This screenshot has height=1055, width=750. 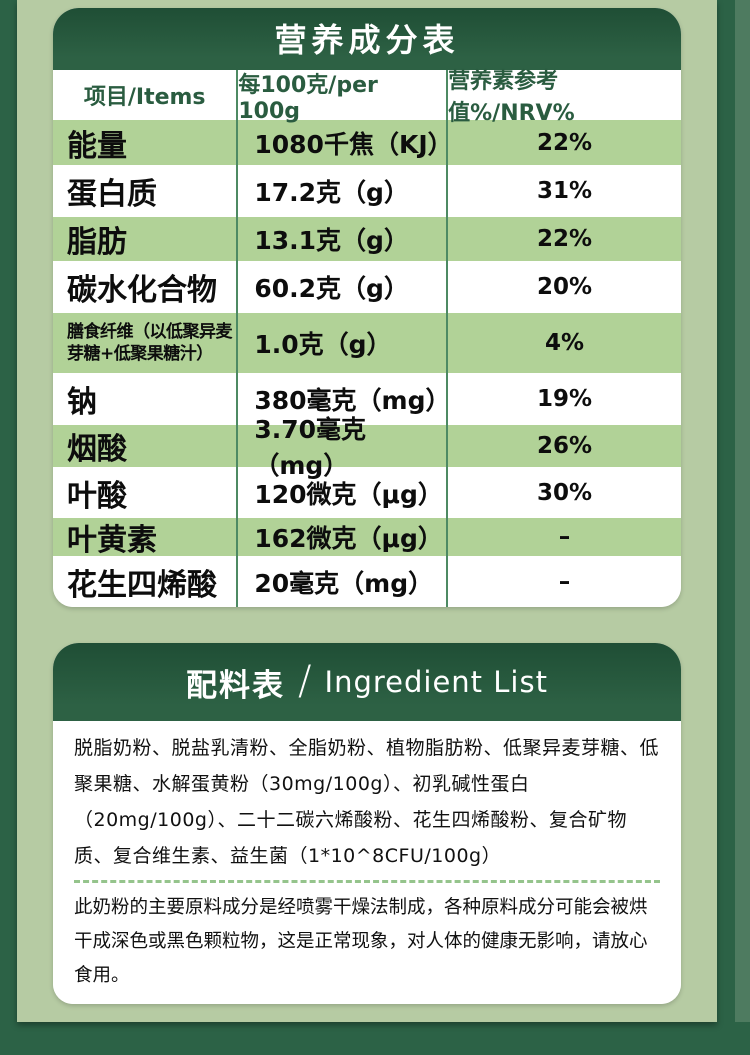 I want to click on nutrient-name: 脂肪, so click(x=97, y=242).